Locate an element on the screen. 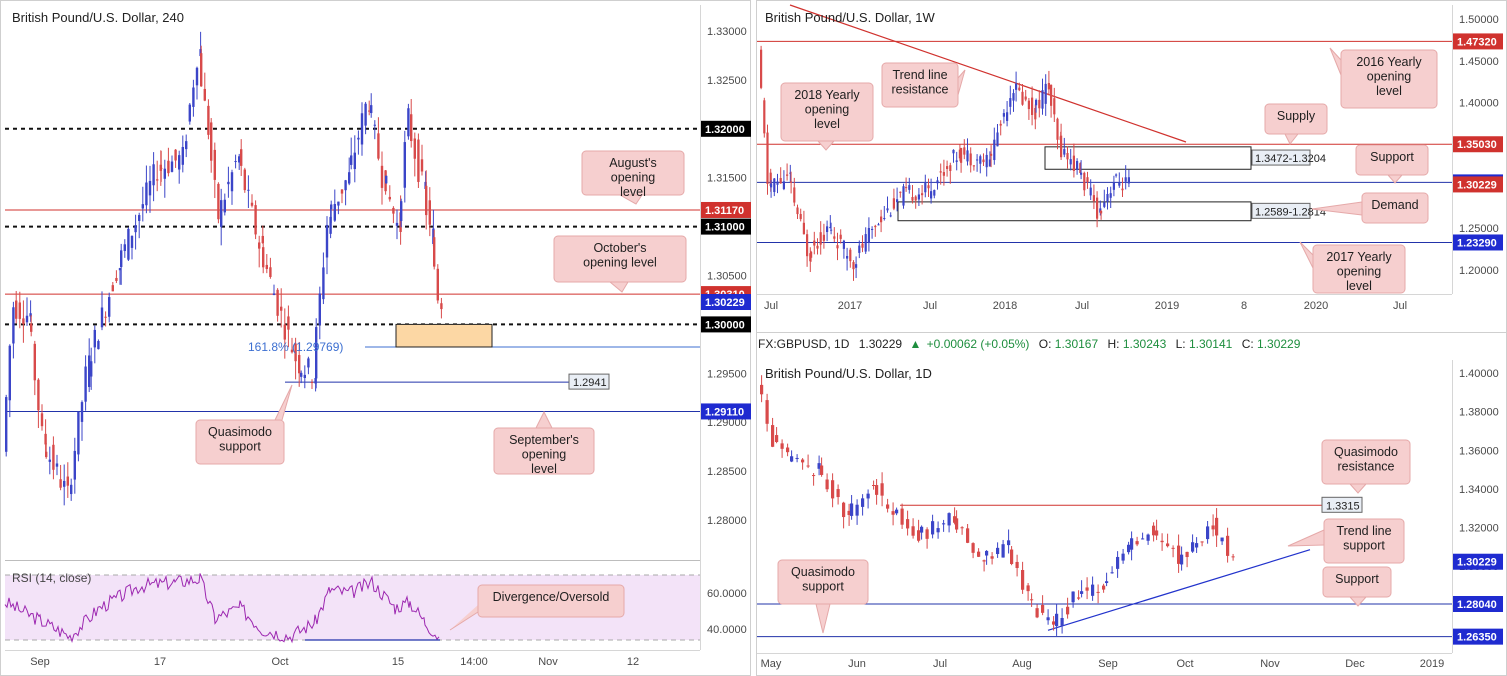 The image size is (1507, 676). chart_data.0.y_ticks-tick: 1.31500 is located at coordinates (727, 179).